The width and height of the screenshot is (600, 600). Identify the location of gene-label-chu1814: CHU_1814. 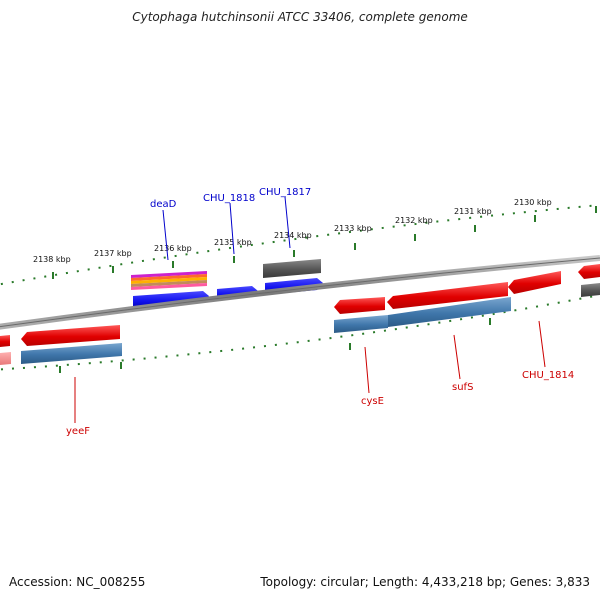
(548, 375).